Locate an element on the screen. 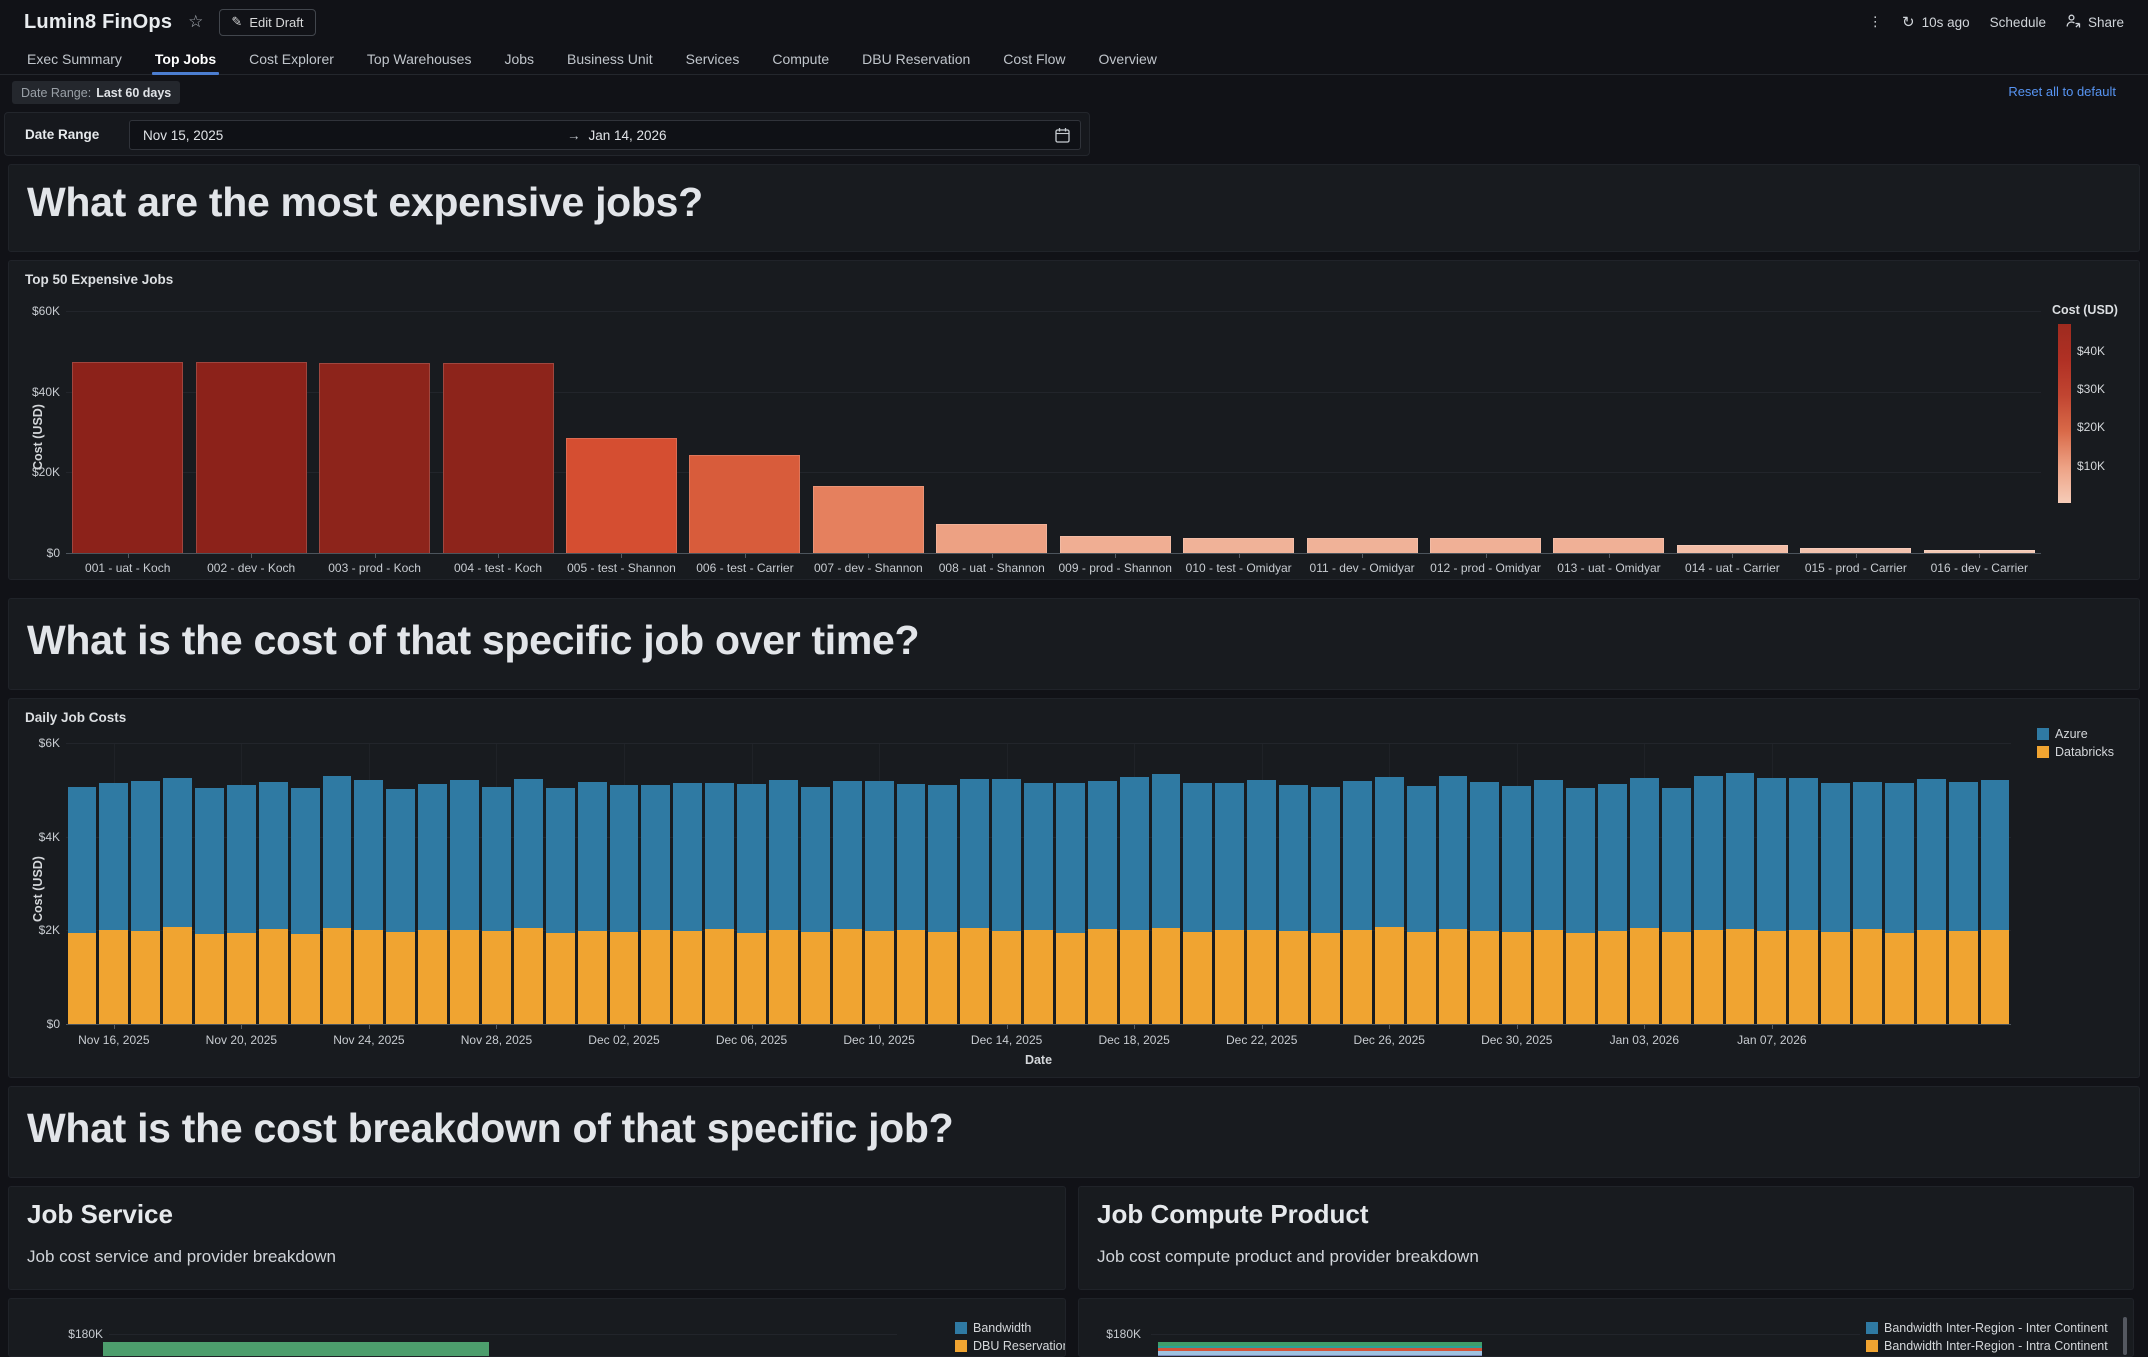  tab-top-jobs: Top Jobs is located at coordinates (185, 59).